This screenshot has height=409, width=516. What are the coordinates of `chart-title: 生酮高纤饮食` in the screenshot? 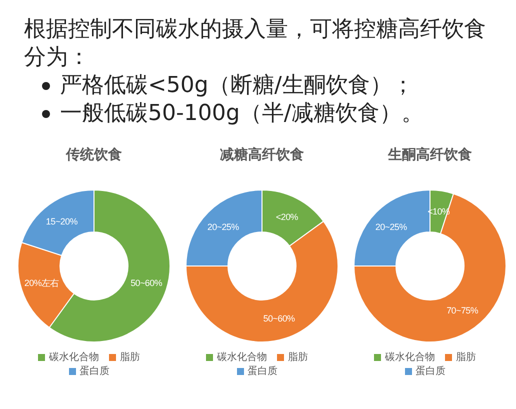 It's located at (430, 155).